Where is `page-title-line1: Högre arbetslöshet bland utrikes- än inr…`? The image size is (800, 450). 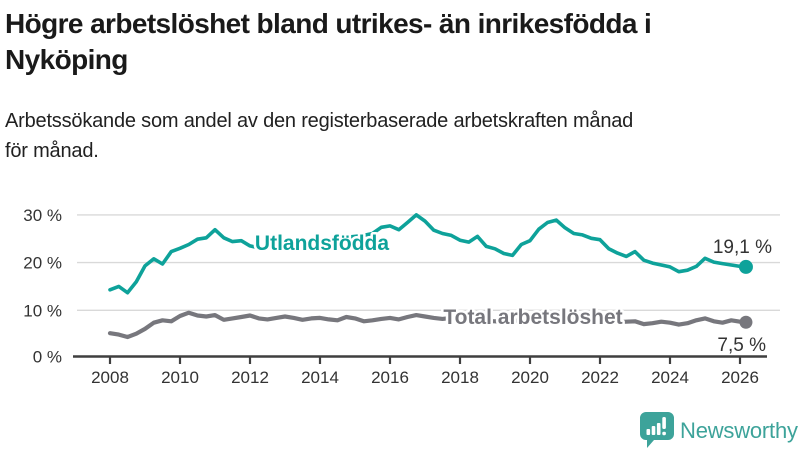 page-title-line1: Högre arbetslöshet bland utrikes- än inr… is located at coordinates (328, 23).